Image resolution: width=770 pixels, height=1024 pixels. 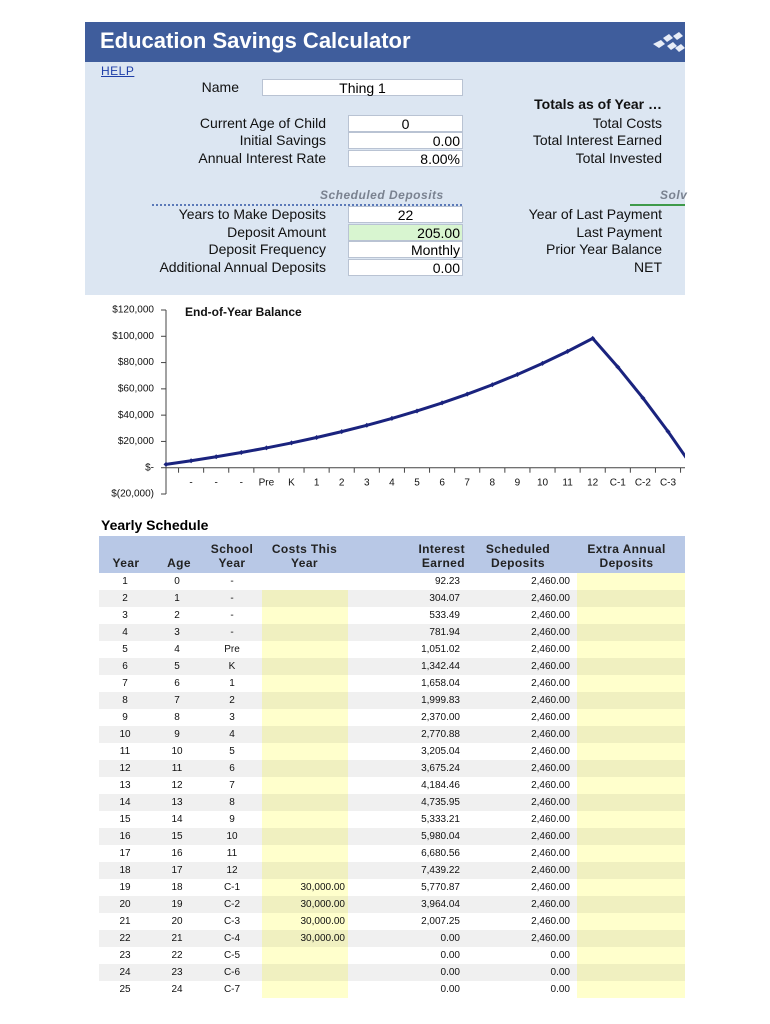 What do you see at coordinates (392, 581) in the screenshot?
I see `table-row: 1 0 - 92.23 2,460.00` at bounding box center [392, 581].